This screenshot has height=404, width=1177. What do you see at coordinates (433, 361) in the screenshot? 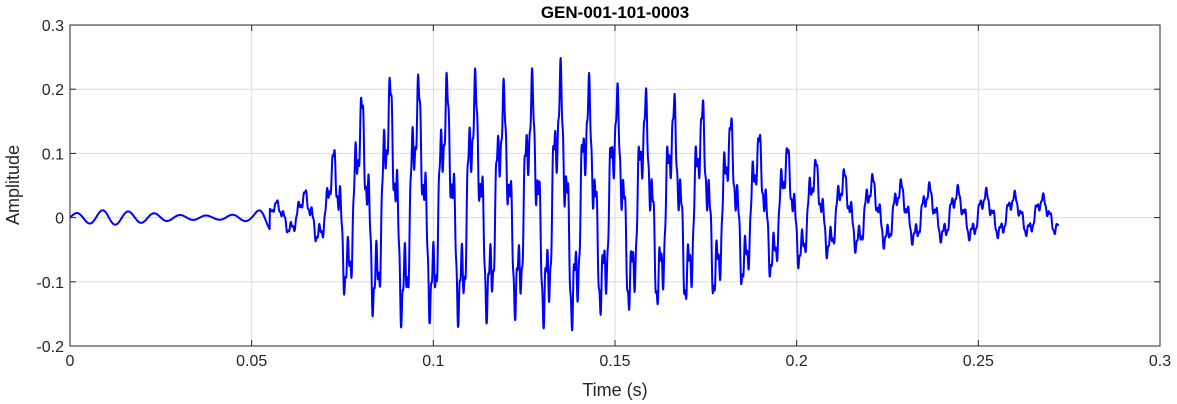
I see `x-tick-label: 0.1` at bounding box center [433, 361].